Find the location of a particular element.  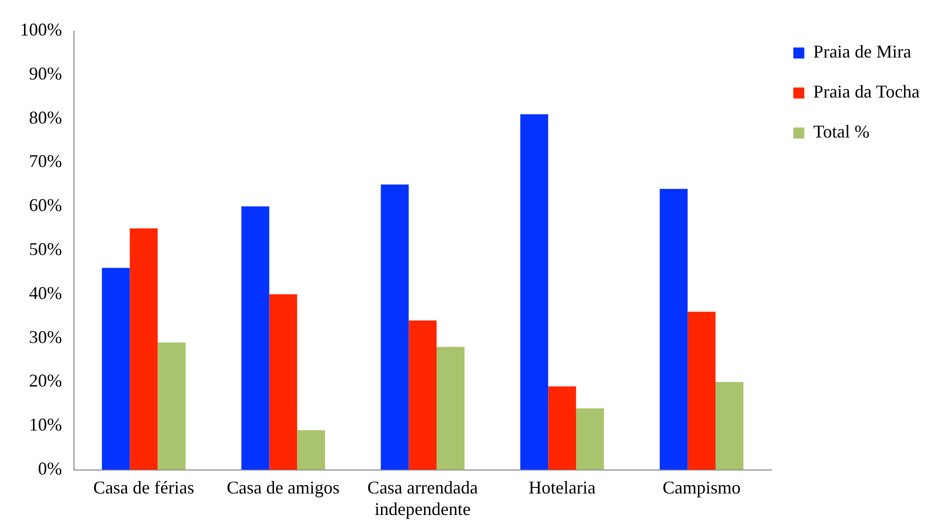

y-tick-label: 50% is located at coordinates (45, 249).